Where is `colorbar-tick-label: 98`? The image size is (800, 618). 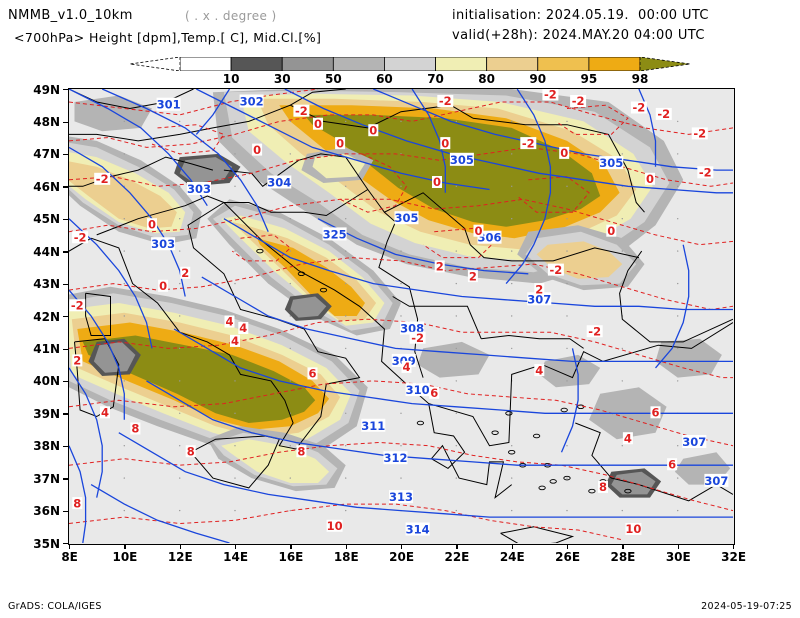
colorbar-tick-label: 98 is located at coordinates (640, 79).